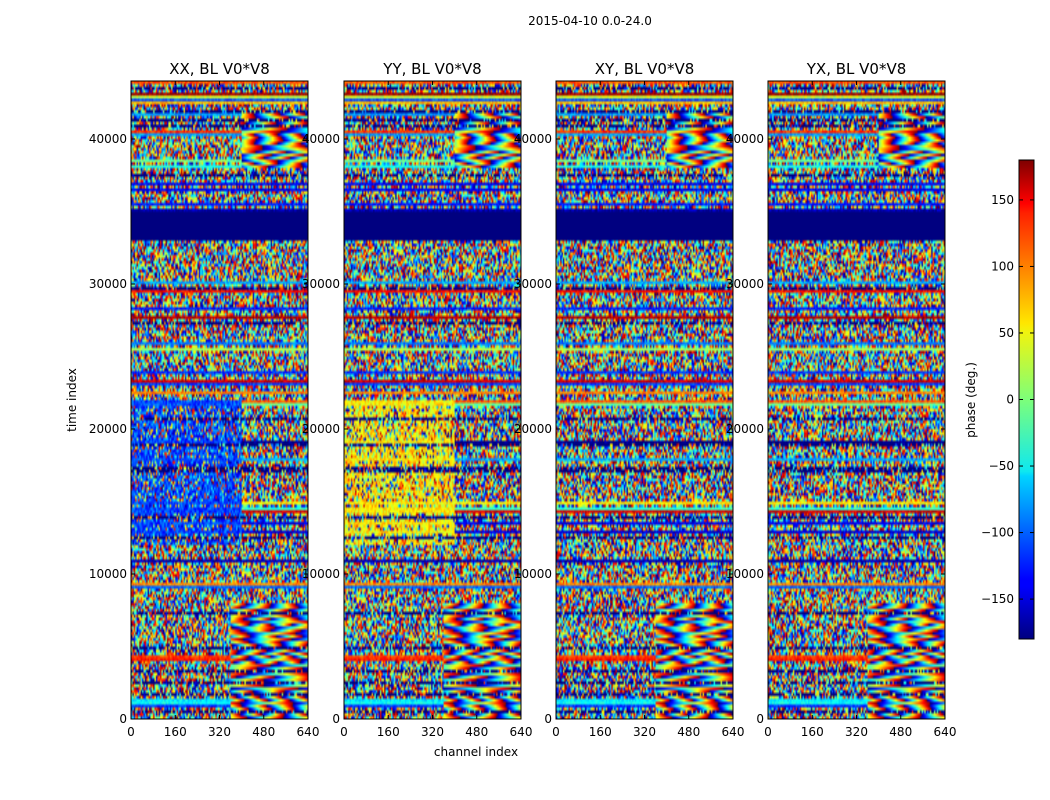  What do you see at coordinates (1002, 266) in the screenshot?
I see `colorbar-tick-label: 100` at bounding box center [1002, 266].